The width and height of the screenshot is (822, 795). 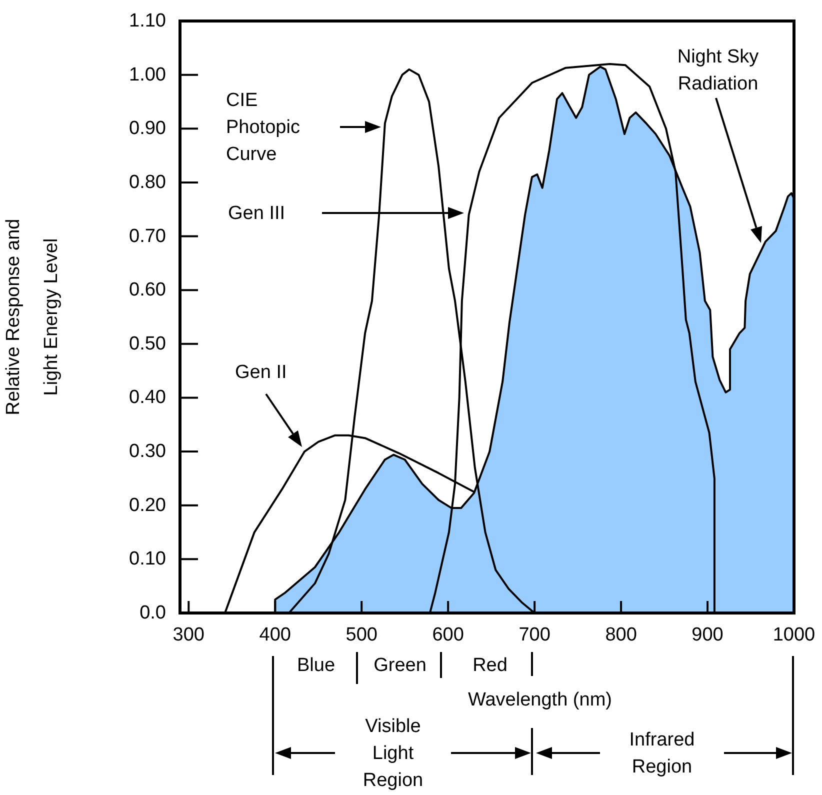 I want to click on x-tick-label: 700, so click(x=534, y=635).